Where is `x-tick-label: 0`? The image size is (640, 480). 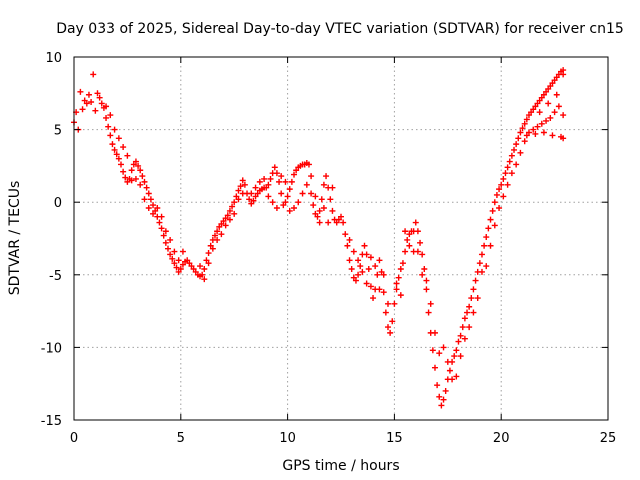
x-tick-label: 0 is located at coordinates (74, 438).